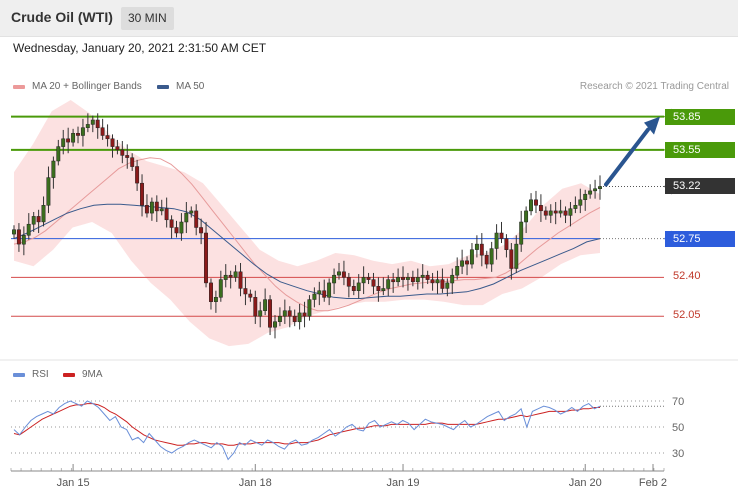 Image resolution: width=738 pixels, height=500 pixels. I want to click on ma9-swatch, so click(69, 374).